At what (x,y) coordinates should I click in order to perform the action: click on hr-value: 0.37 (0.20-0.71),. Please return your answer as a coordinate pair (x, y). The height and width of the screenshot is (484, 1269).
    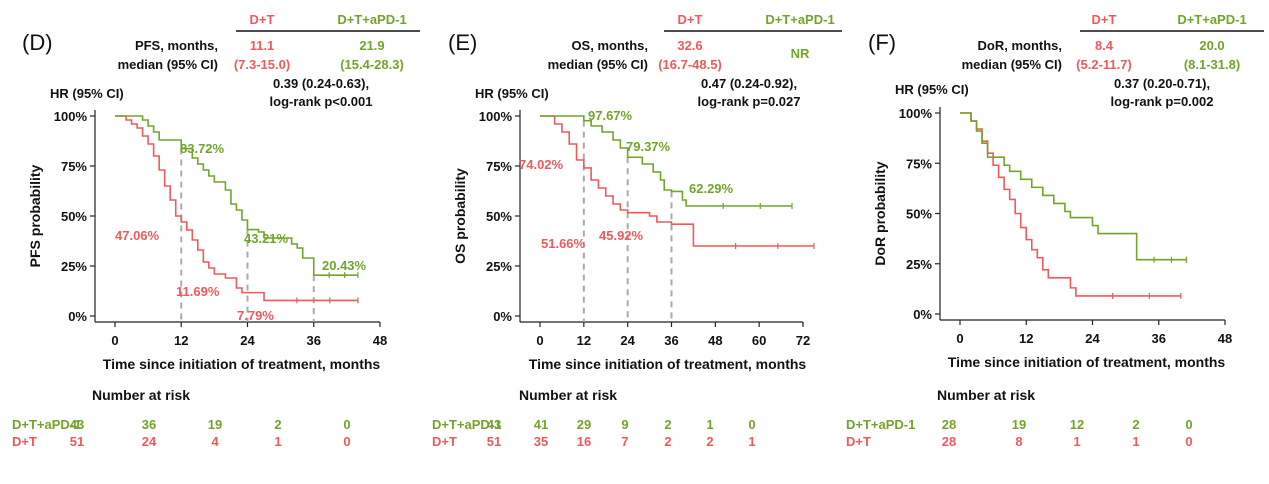
    Looking at the image, I should click on (1162, 83).